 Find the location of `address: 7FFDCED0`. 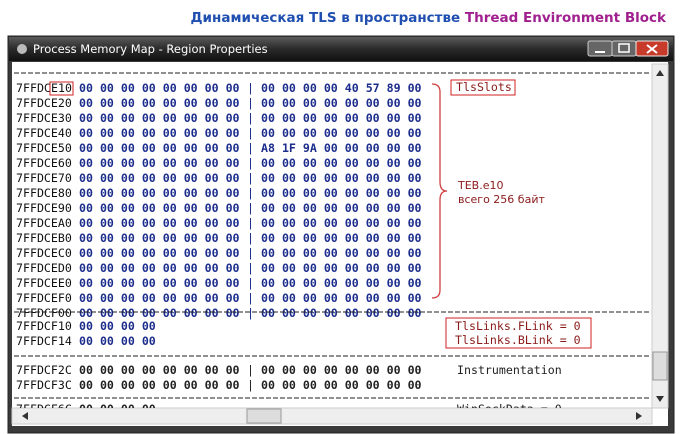

address: 7FFDCED0 is located at coordinates (44, 268).